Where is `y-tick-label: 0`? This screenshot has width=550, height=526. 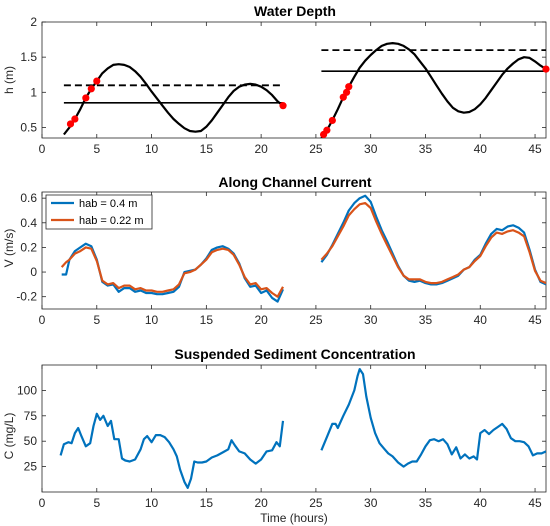
y-tick-label: 0 is located at coordinates (33, 272).